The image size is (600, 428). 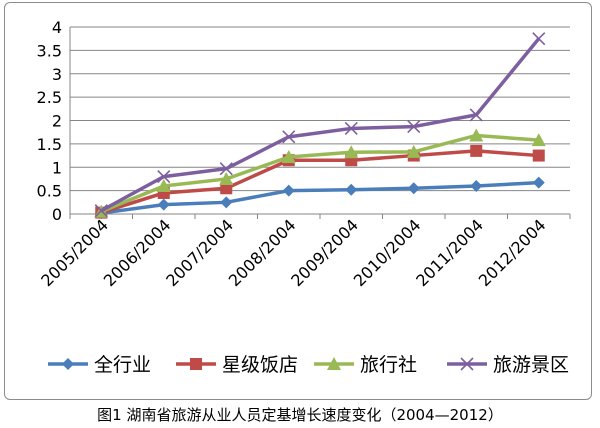 I want to click on y-tick-label: 2.5, so click(x=49, y=97).